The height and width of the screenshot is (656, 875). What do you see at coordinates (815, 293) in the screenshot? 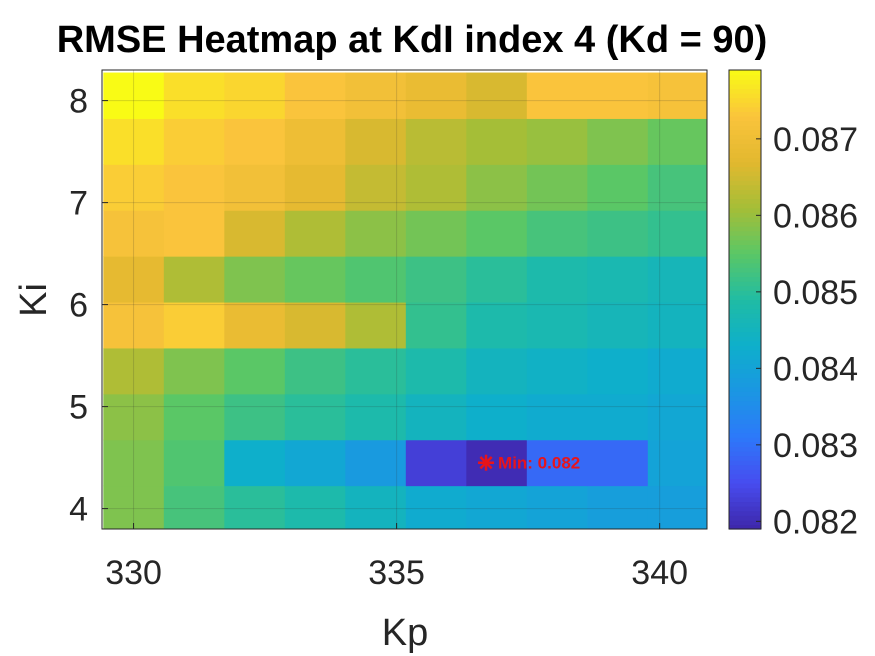
I see `colorbar-tick-label: 0.085` at bounding box center [815, 293].